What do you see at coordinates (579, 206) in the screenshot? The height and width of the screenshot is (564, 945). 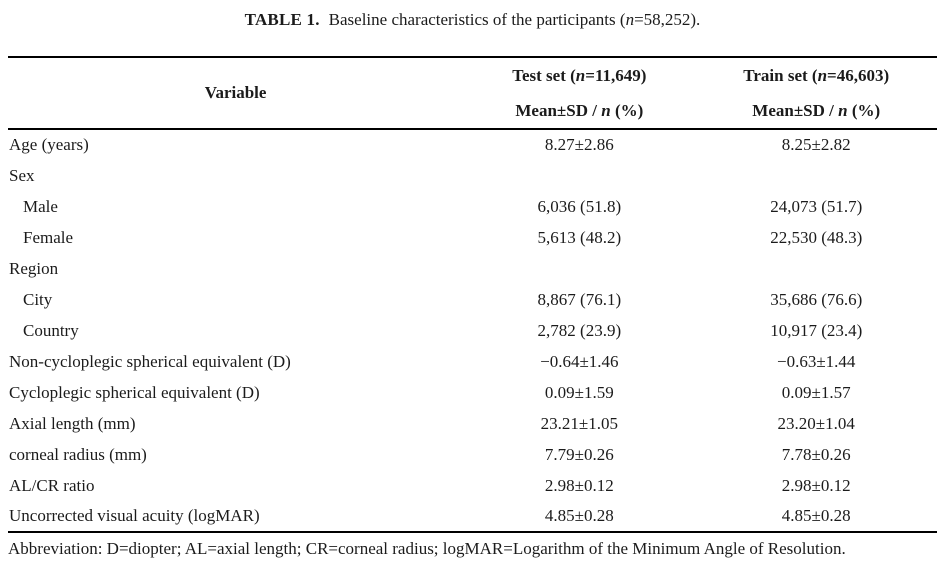 I see `test-value-cell: 6,036 (51.8)` at bounding box center [579, 206].